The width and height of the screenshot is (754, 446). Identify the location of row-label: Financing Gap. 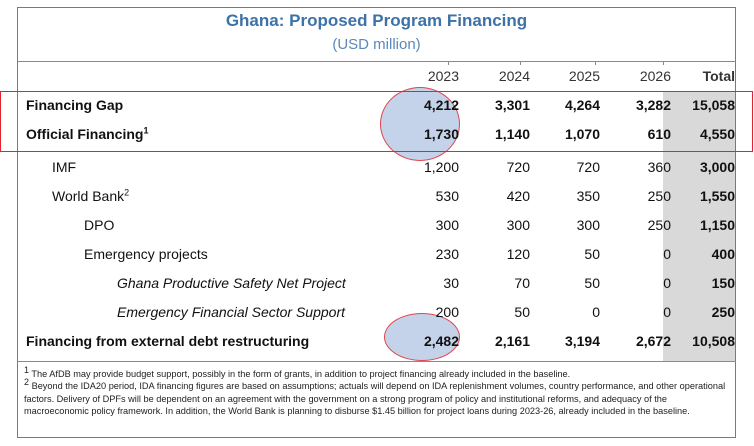
(75, 105).